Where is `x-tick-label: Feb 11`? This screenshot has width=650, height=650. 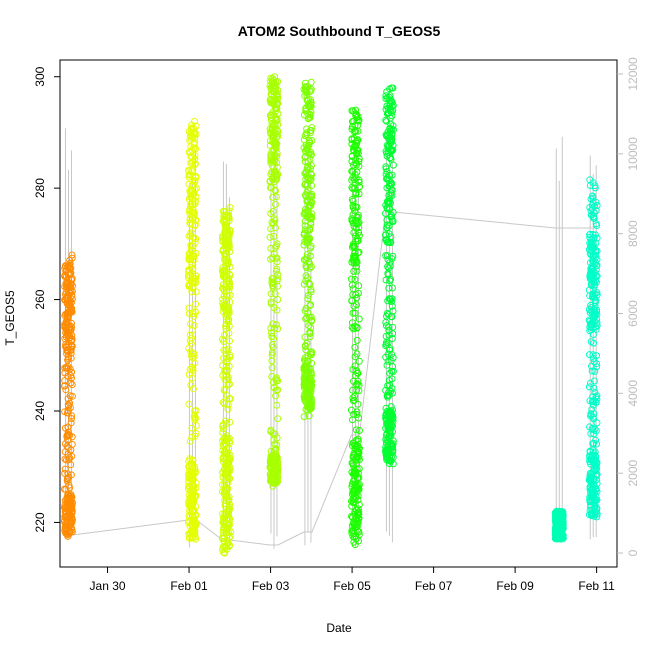 x-tick-label: Feb 11 is located at coordinates (596, 586).